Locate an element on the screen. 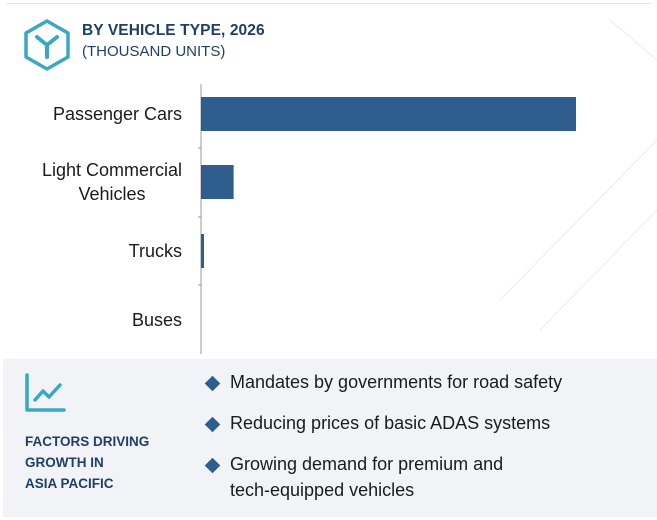 This screenshot has width=657, height=520. category-label-light-commercial-vehicles: Light Commercial Vehicles is located at coordinates (112, 182).